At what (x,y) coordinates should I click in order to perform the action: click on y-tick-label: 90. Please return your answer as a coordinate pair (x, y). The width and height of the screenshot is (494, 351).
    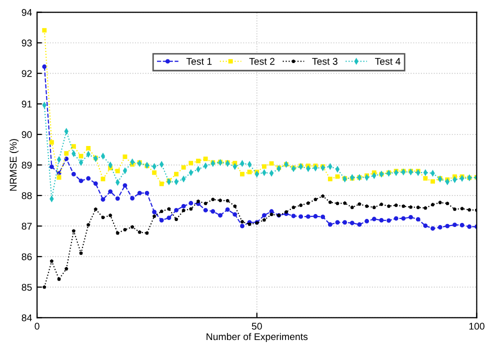
    Looking at the image, I should click on (27, 134).